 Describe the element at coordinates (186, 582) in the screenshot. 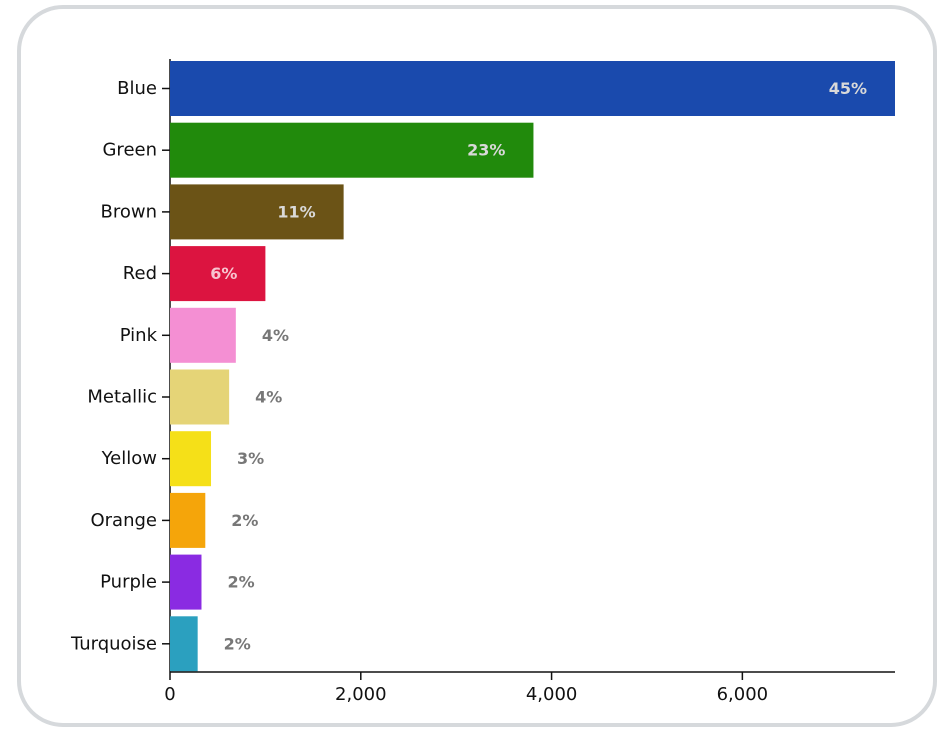

I see `bar-purple` at that location.